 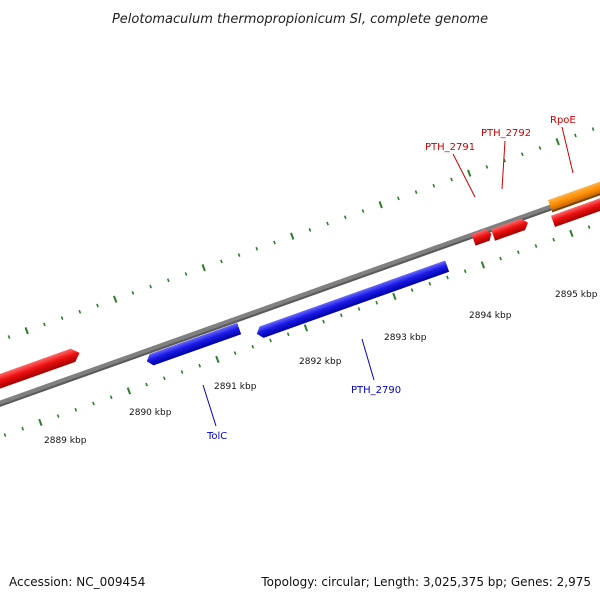 What do you see at coordinates (209, 405) in the screenshot?
I see `leader-tolc` at bounding box center [209, 405].